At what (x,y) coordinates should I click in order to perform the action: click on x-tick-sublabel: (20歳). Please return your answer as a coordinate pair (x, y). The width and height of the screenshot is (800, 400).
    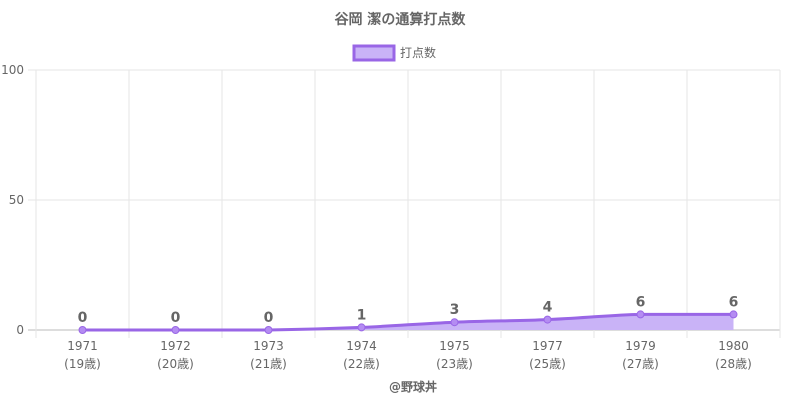
    Looking at the image, I should click on (175, 364).